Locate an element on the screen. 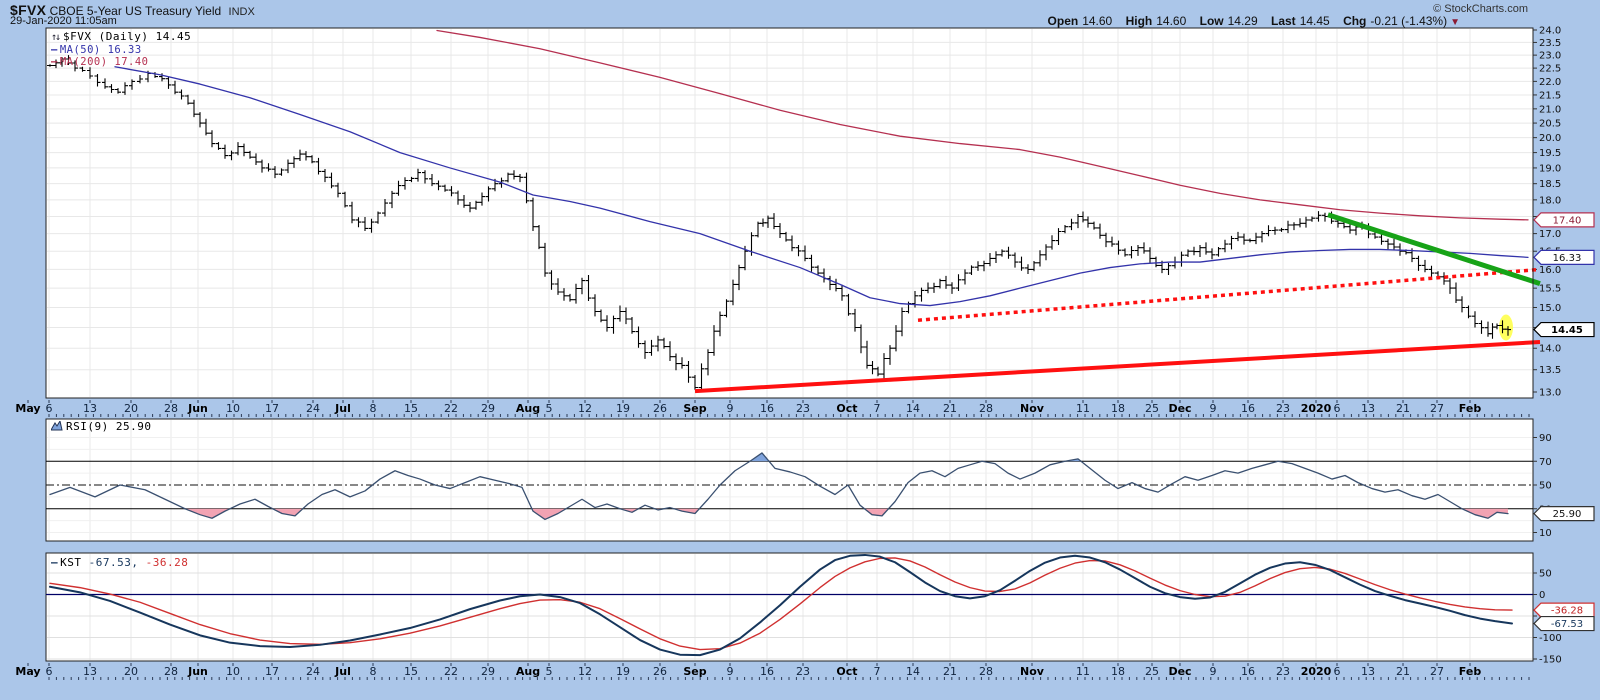 The image size is (1600, 700). rsi-legend: RSI(9) 25.90 is located at coordinates (100, 426).